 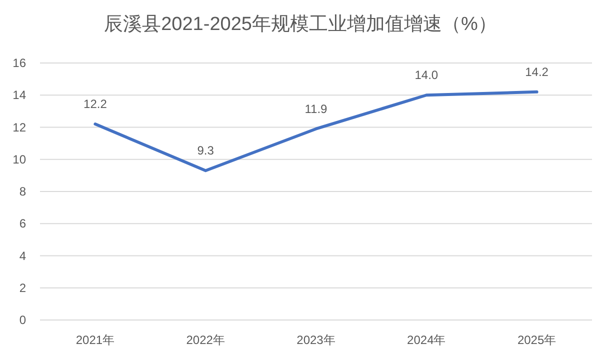 I want to click on data-label: 9.3, so click(x=205, y=151).